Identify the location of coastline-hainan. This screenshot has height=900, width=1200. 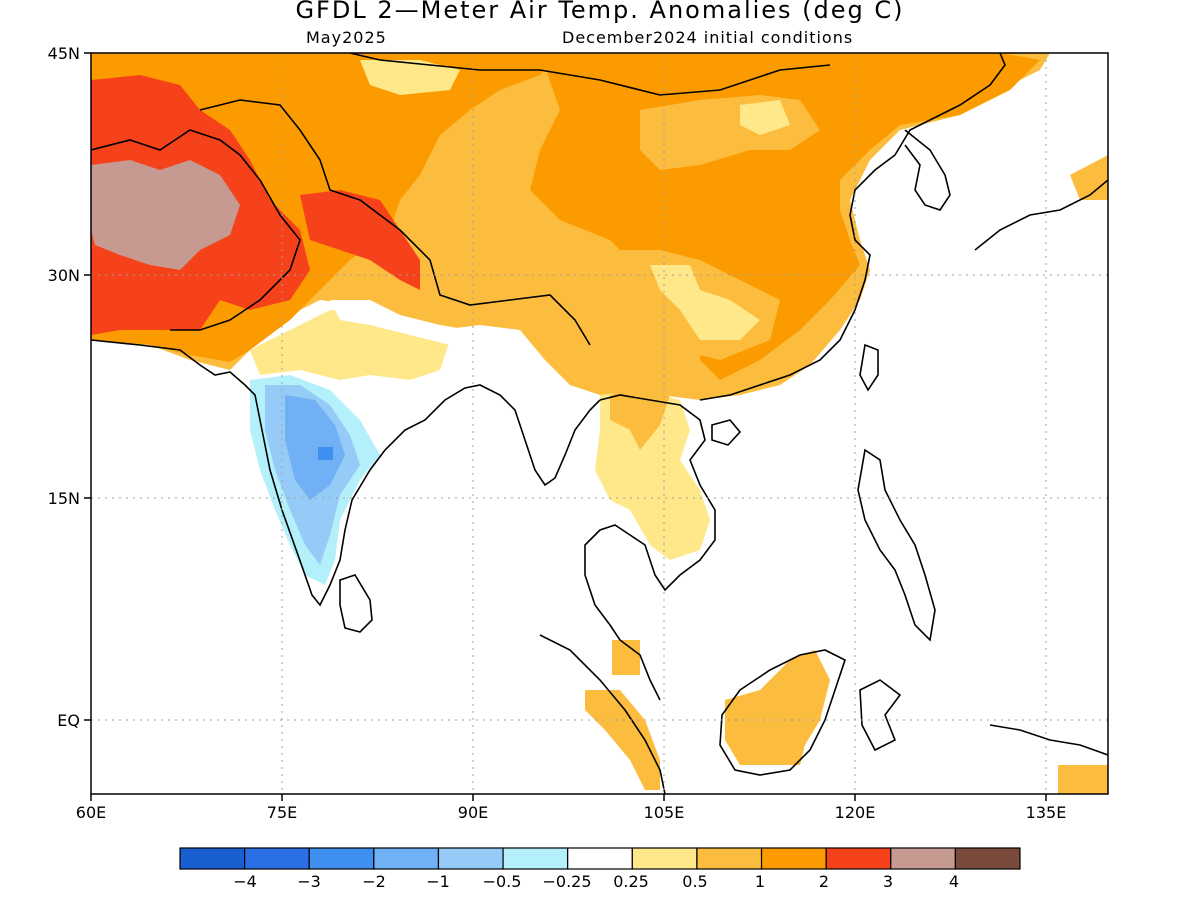
(726, 432).